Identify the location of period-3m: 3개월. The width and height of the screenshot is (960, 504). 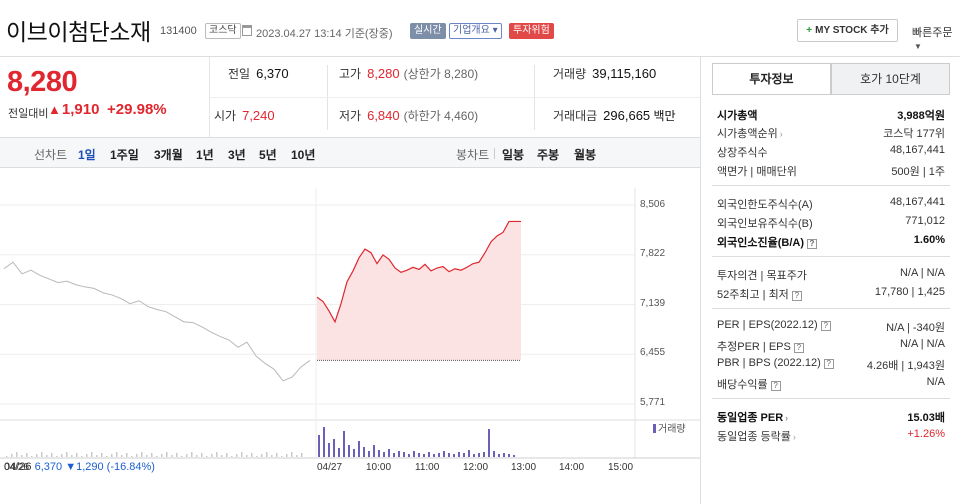
(168, 155).